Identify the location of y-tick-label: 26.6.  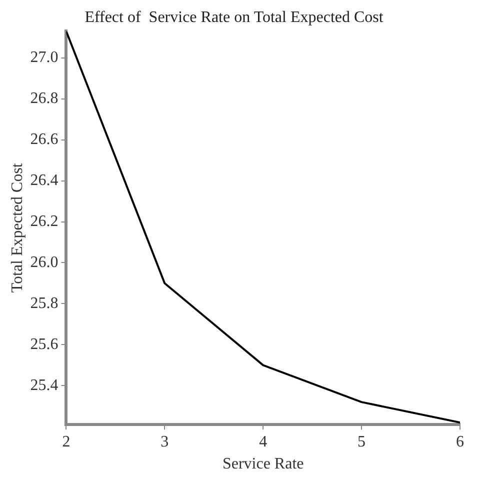
(44, 139).